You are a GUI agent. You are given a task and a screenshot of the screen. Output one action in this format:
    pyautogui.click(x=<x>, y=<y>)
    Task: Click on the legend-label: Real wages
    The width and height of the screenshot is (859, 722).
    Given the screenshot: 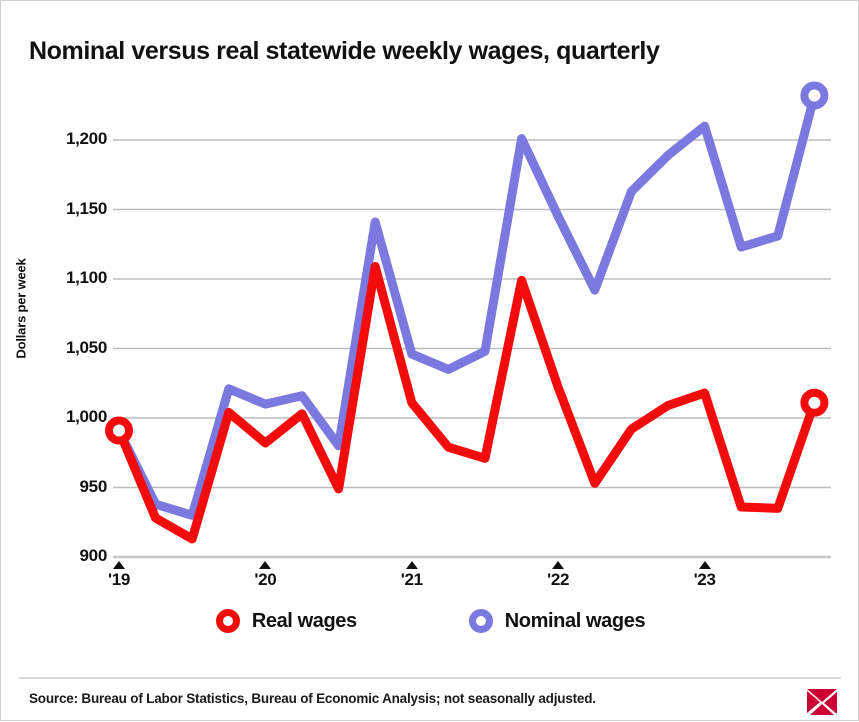 What is the action you would take?
    pyautogui.click(x=304, y=620)
    